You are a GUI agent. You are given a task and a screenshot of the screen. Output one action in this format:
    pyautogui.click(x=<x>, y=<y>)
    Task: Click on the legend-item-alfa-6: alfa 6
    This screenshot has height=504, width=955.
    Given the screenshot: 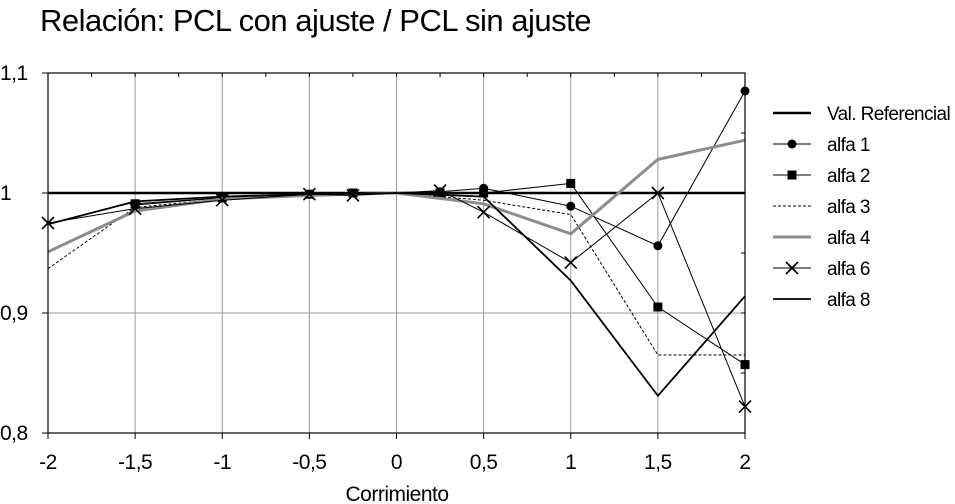 What is the action you would take?
    pyautogui.click(x=821, y=269)
    